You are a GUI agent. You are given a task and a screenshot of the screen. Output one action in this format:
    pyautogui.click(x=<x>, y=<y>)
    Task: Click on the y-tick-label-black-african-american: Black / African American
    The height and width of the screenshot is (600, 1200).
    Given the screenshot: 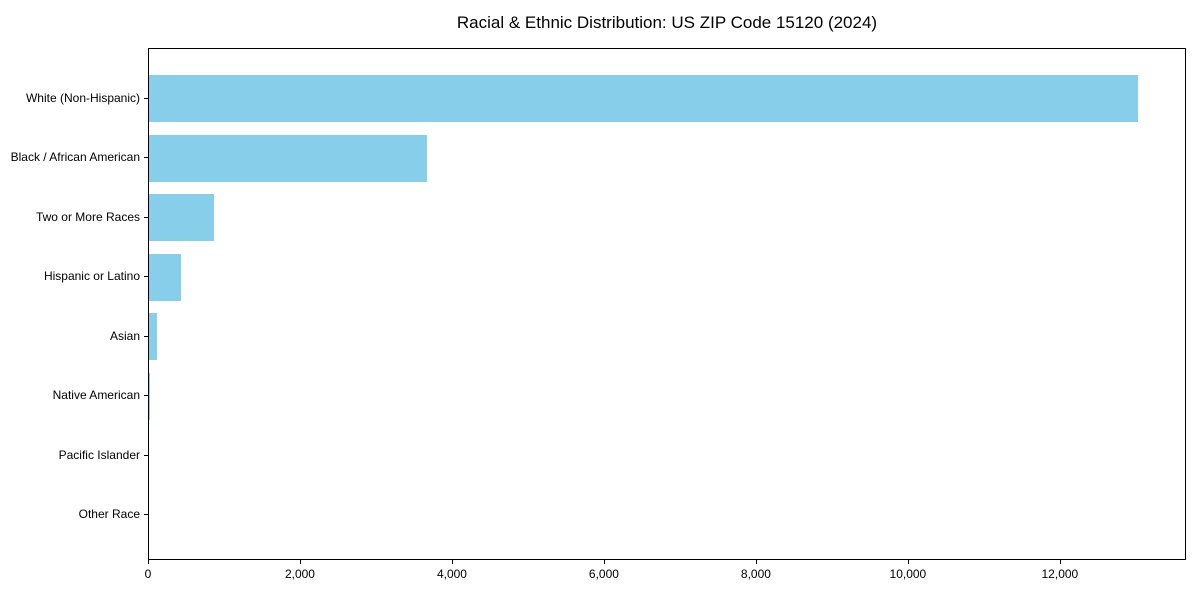 What is the action you would take?
    pyautogui.click(x=75, y=157)
    